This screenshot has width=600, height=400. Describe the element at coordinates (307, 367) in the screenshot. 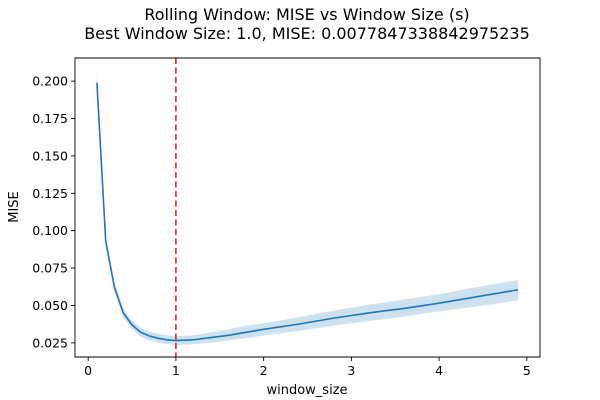

I see `x-axis-ticks: 0 1 2 3 4 5` at that location.